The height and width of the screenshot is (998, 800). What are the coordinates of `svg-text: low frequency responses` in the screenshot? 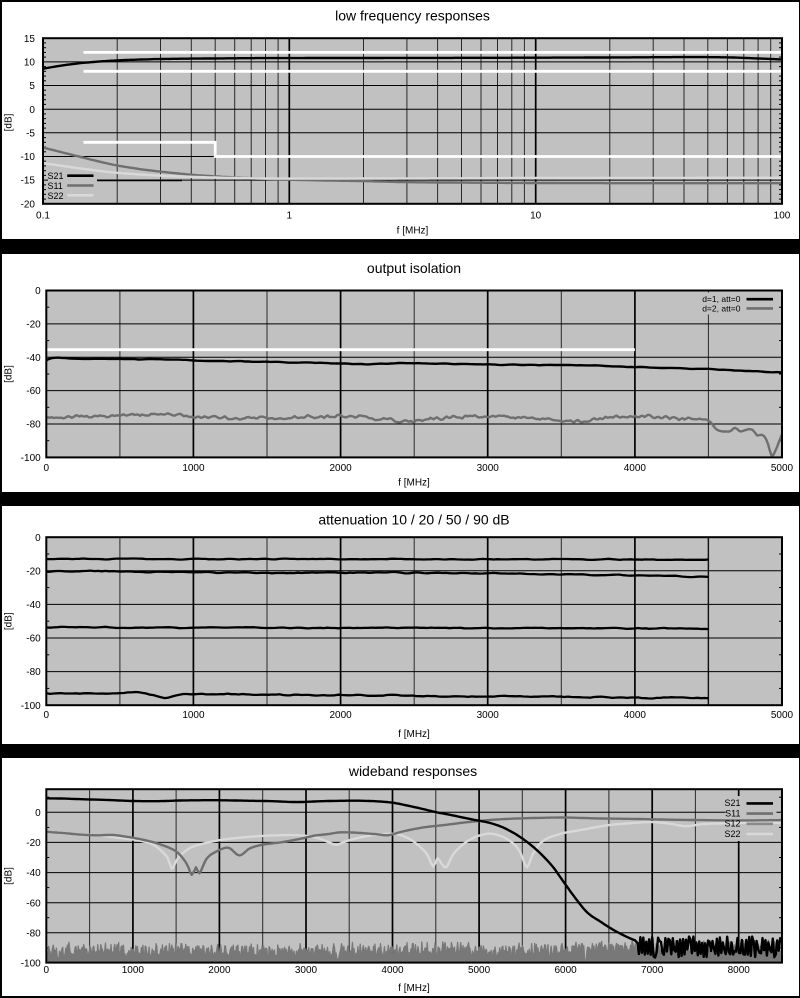 It's located at (412, 15).